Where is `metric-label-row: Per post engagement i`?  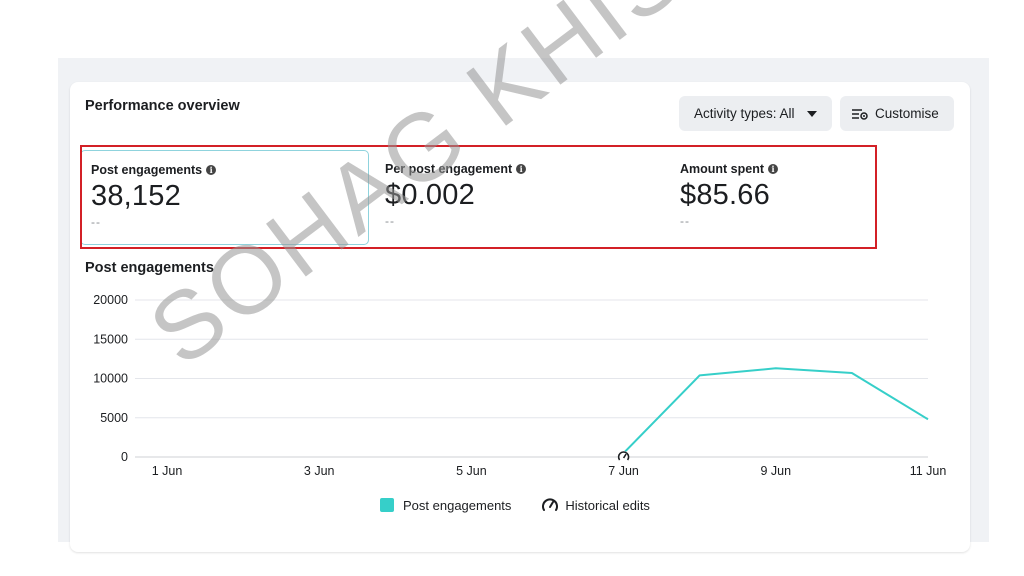 metric-label-row: Per post engagement i is located at coordinates (521, 169).